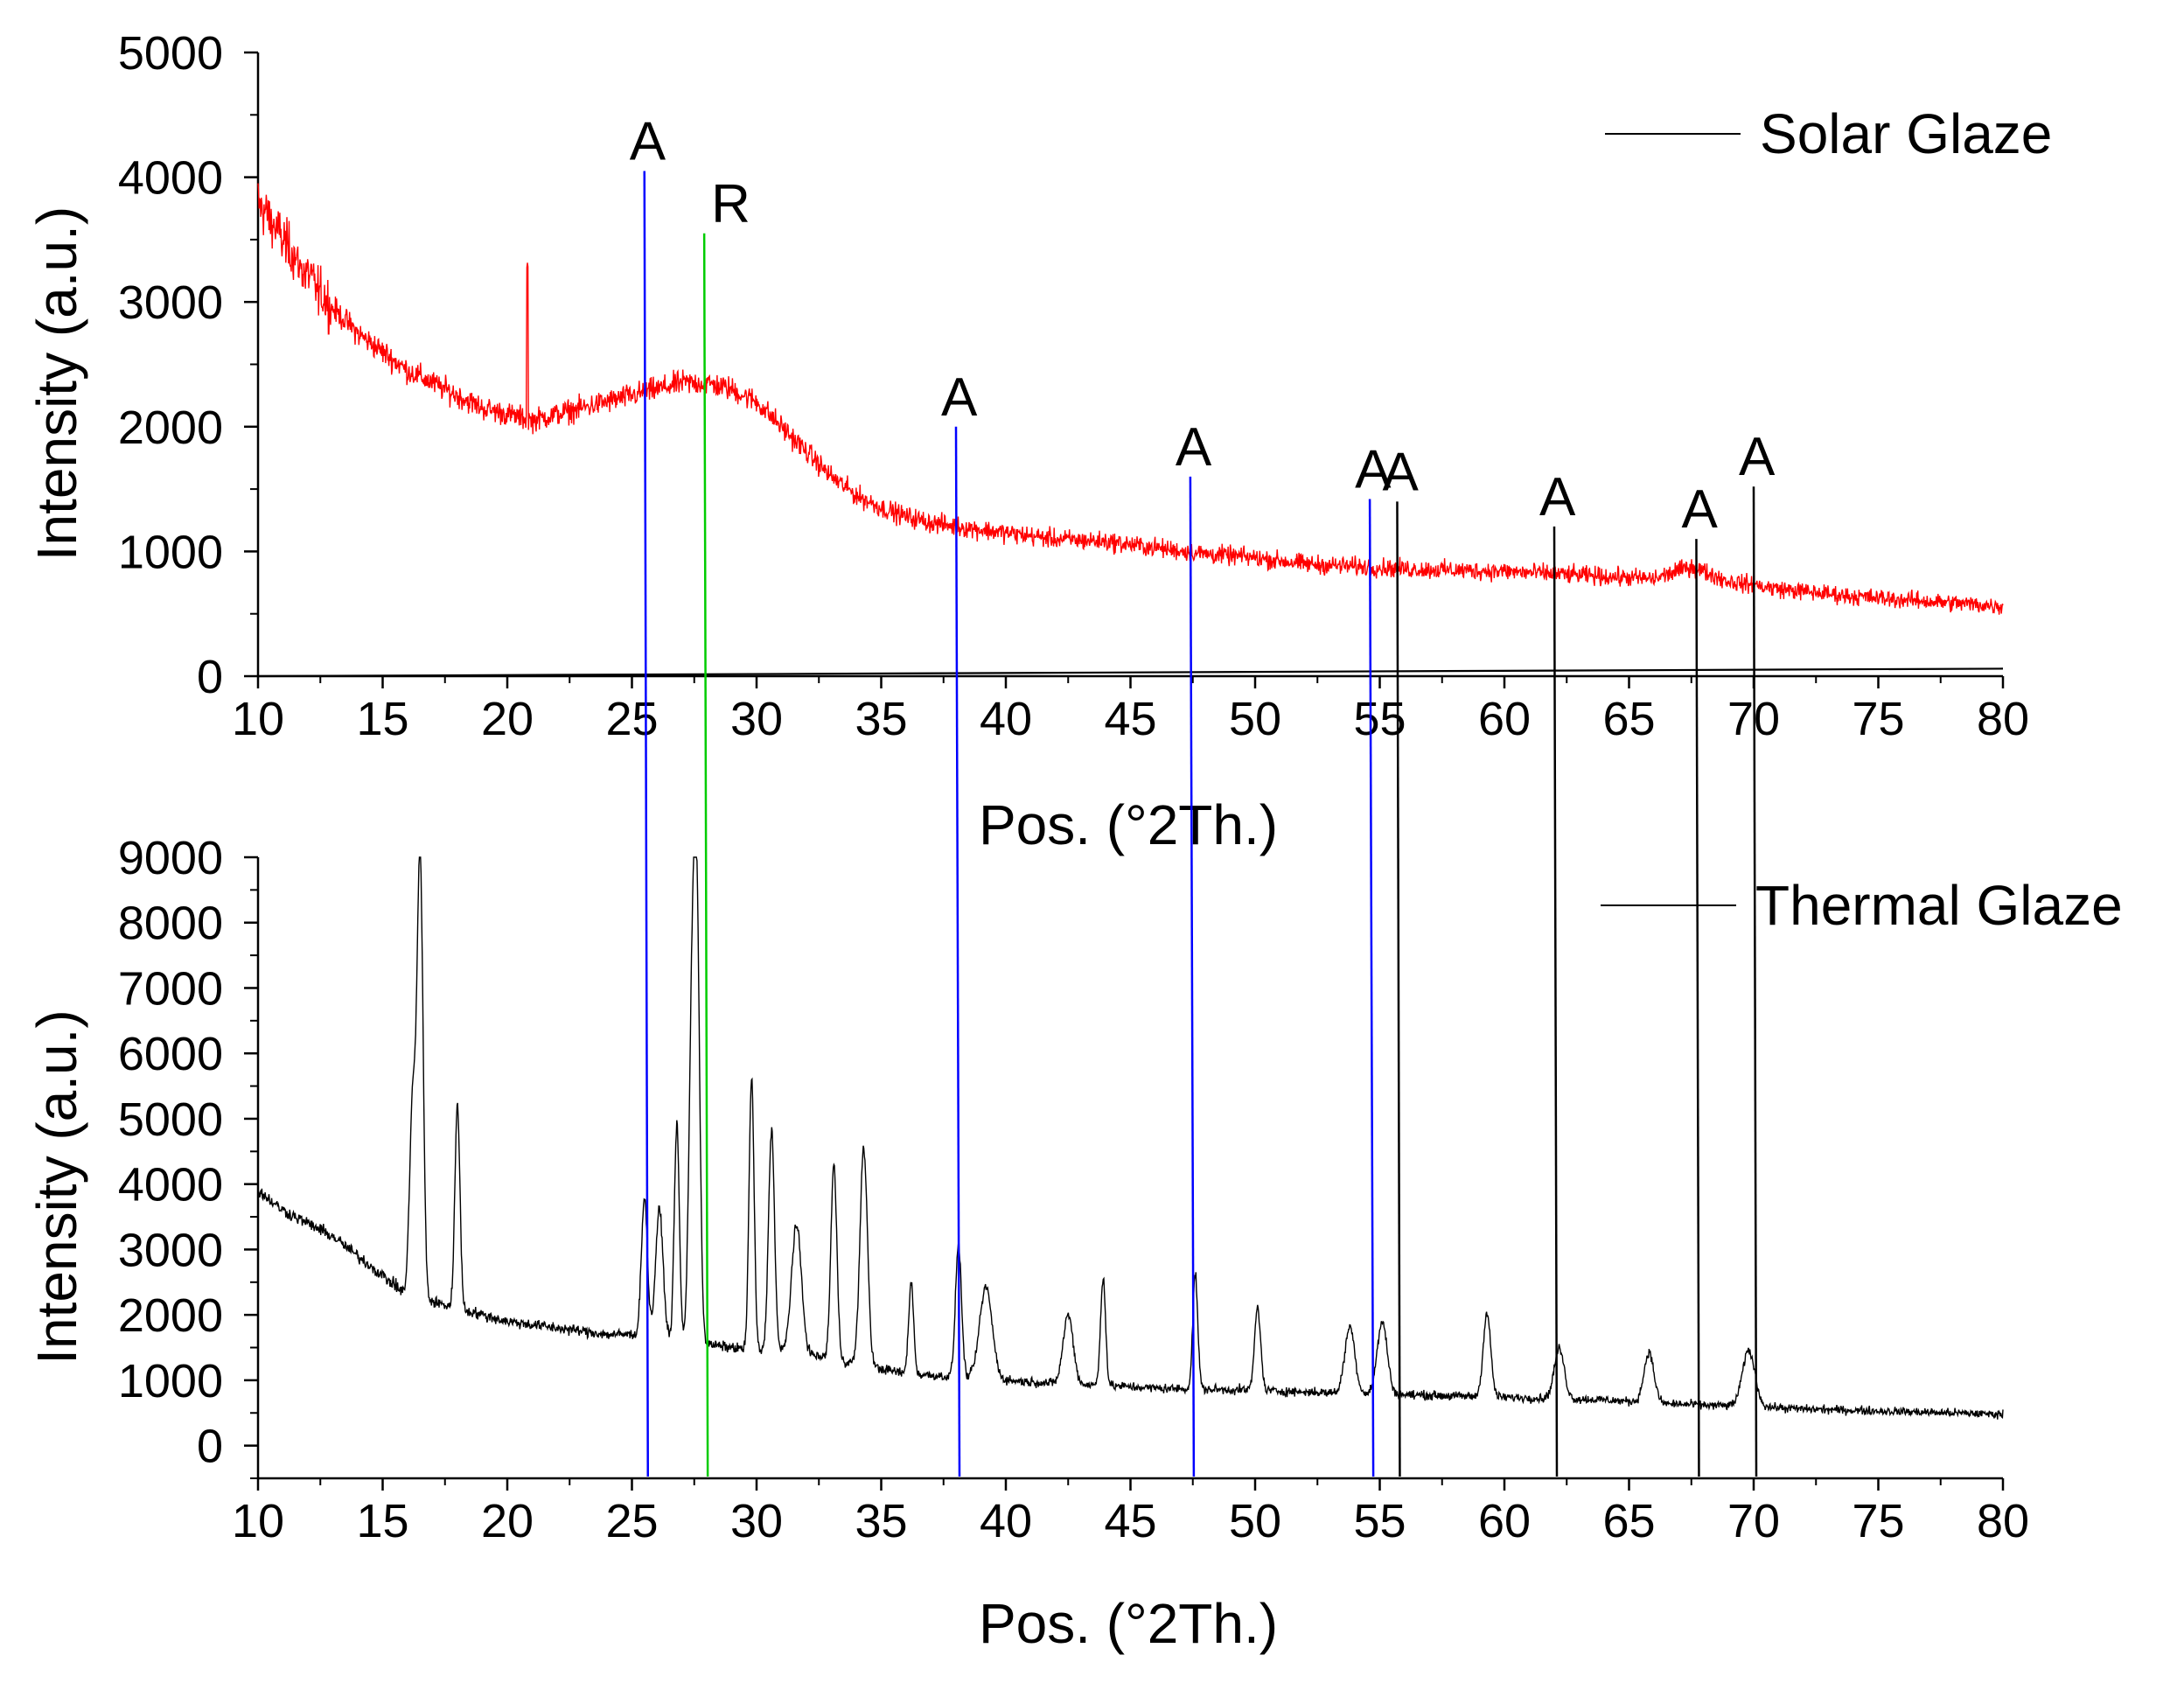 Image resolution: width=2184 pixels, height=1690 pixels. Describe the element at coordinates (170, 923) in the screenshot. I see `y-tick-label: 8000` at that location.